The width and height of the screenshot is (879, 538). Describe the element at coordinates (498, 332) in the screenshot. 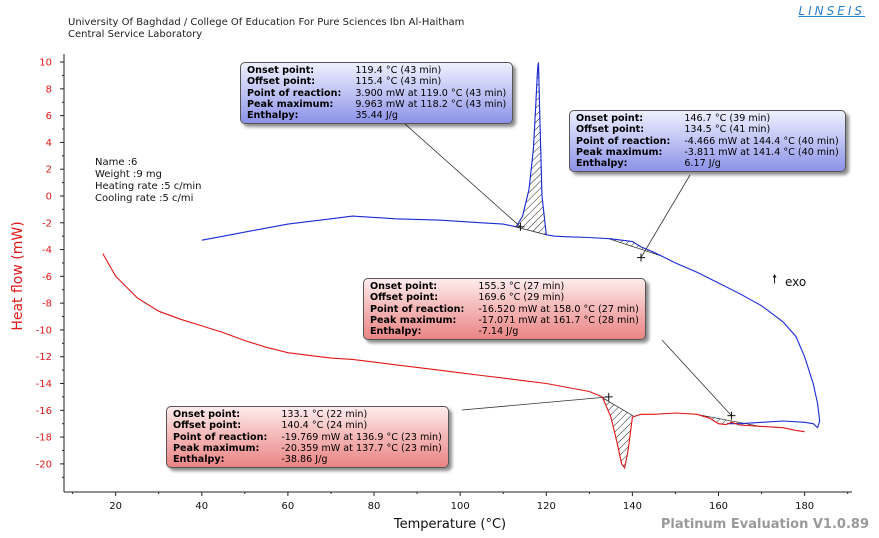

I see `annotation-value: -7.14 J/g` at that location.